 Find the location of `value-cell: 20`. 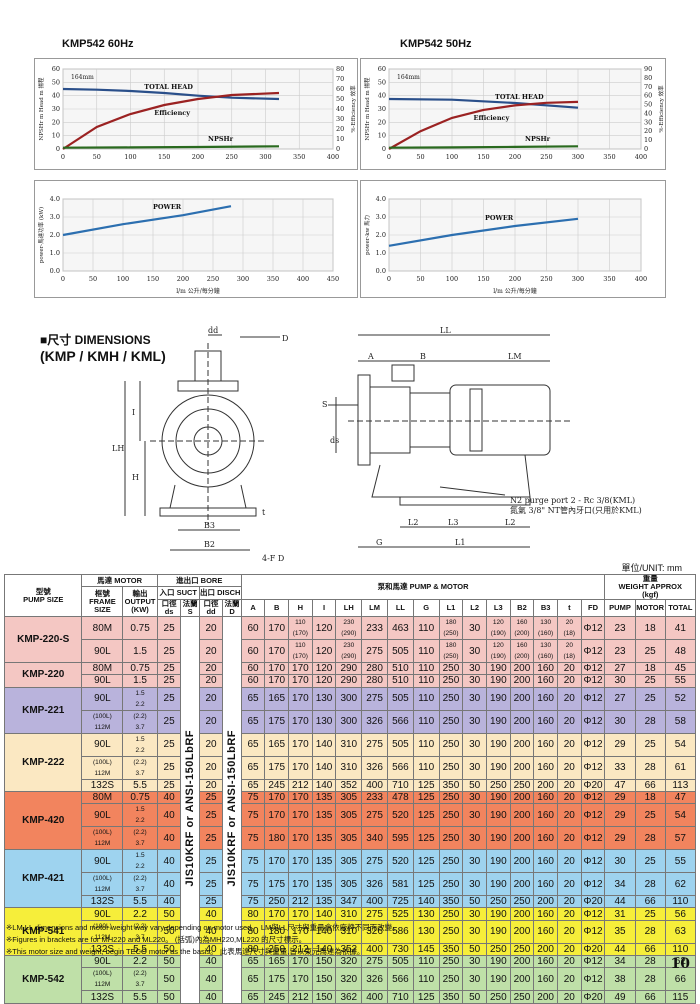

value-cell: 20 is located at coordinates (569, 861).